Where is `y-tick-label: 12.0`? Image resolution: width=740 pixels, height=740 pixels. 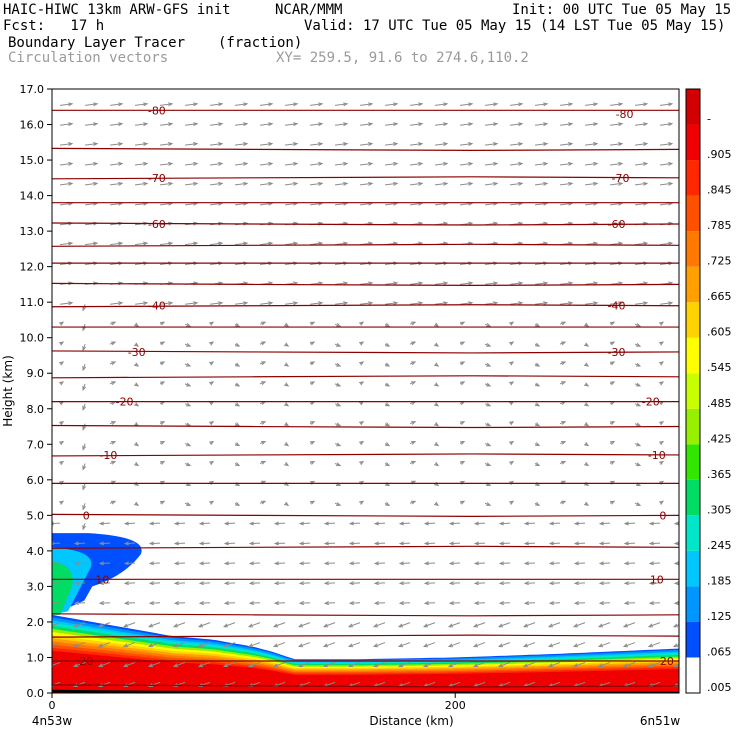
y-tick-label: 12.0 is located at coordinates (32, 267).